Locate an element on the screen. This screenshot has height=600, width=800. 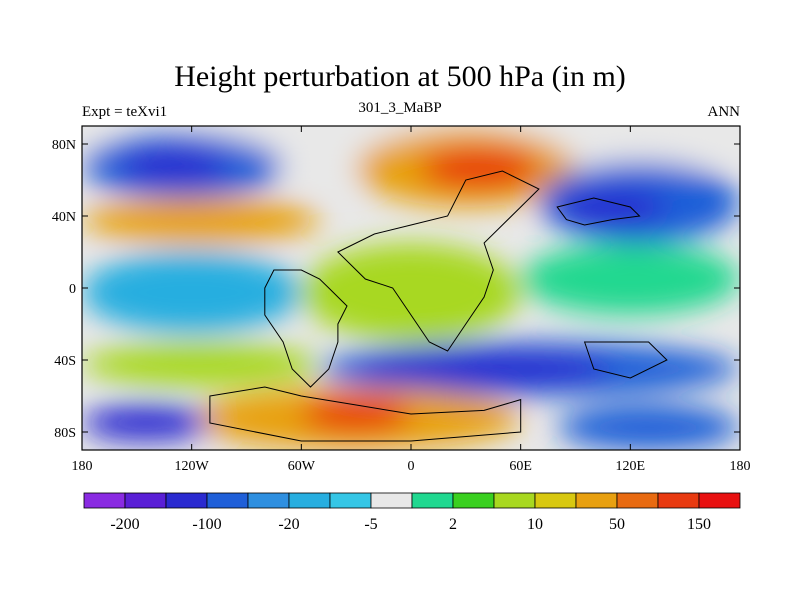
experiment-label: Expt = teXvi1 is located at coordinates (125, 112).